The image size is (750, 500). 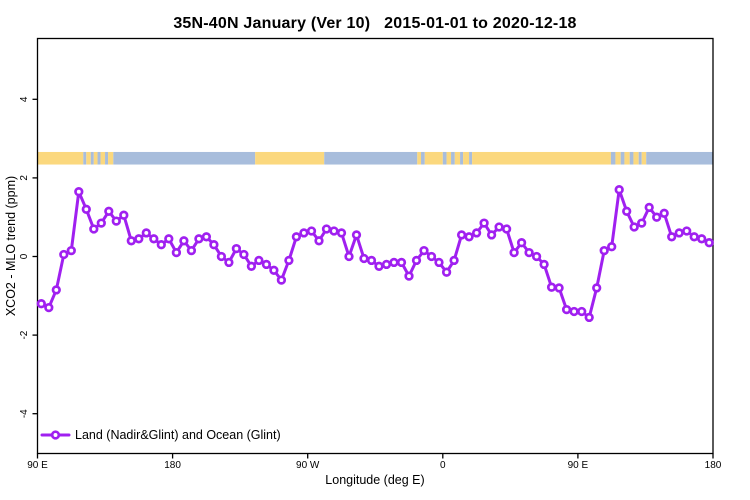 What do you see at coordinates (24, 99) in the screenshot?
I see `y-tick-label: 4` at bounding box center [24, 99].